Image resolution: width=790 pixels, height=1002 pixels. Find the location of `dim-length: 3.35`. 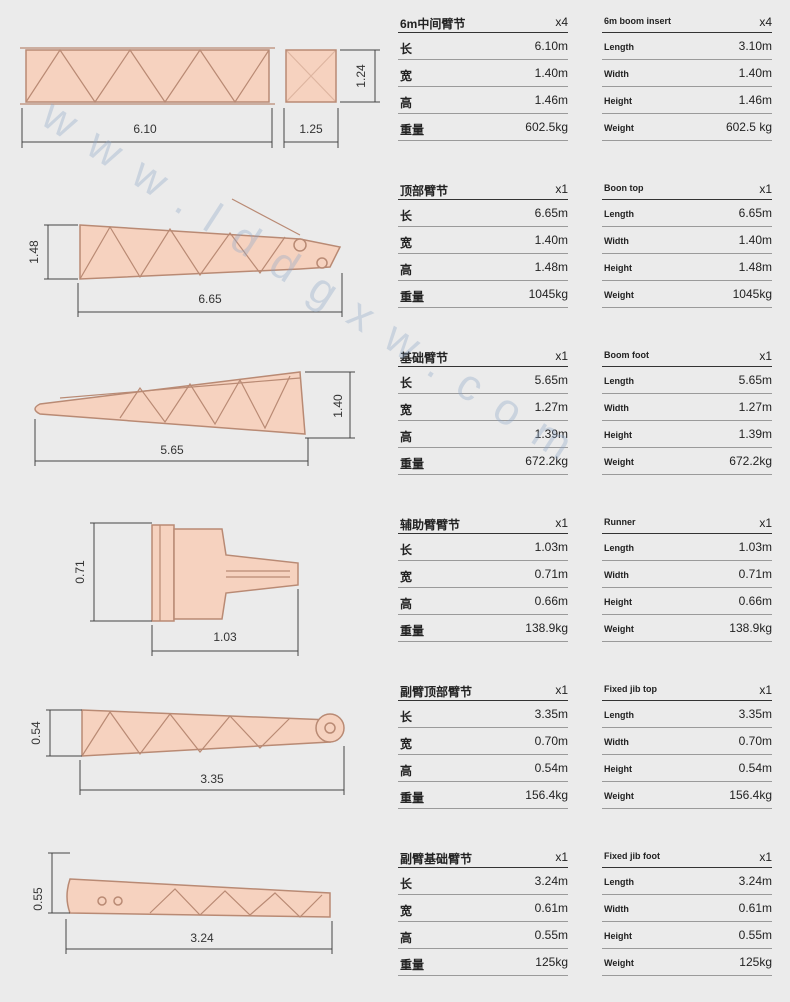

dim-length: 3.35 is located at coordinates (212, 779).